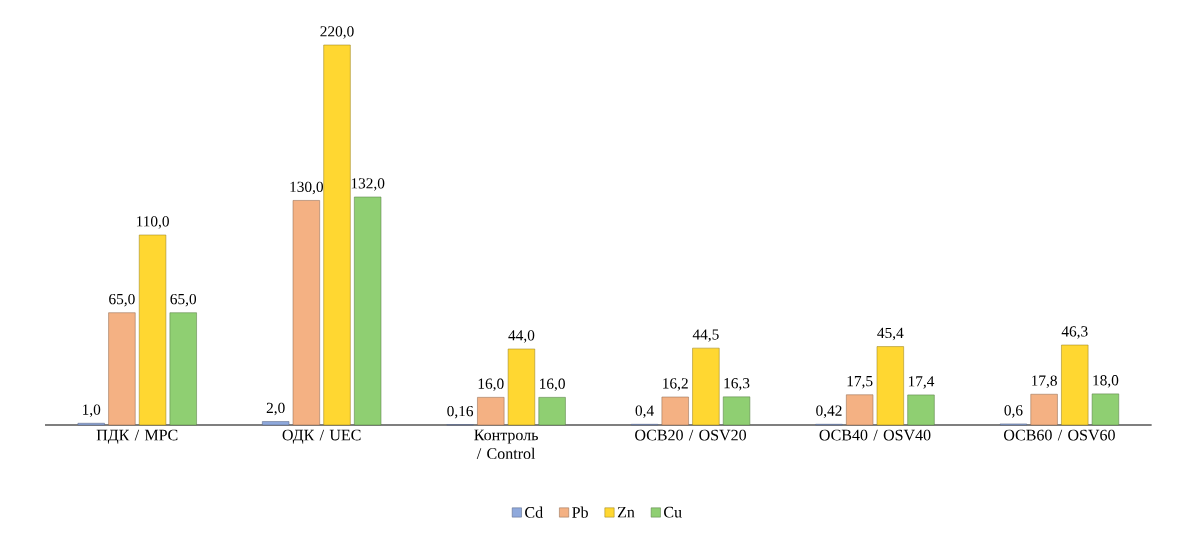 The image size is (1190, 557). What do you see at coordinates (1013, 411) in the screenshot?
I see `data-label: 0,6` at bounding box center [1013, 411].